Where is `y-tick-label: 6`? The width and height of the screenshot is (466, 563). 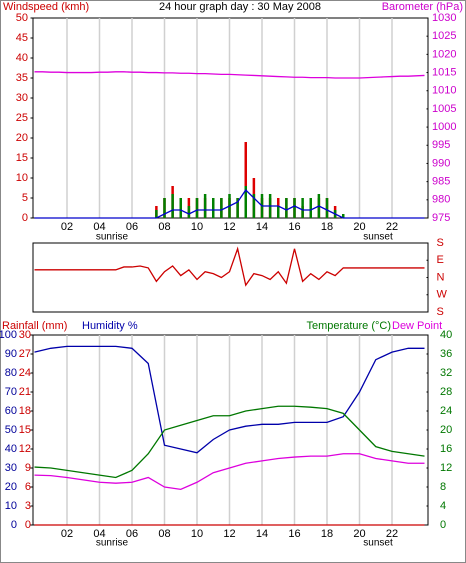 y-tick-label: 6 is located at coordinates (28, 487).